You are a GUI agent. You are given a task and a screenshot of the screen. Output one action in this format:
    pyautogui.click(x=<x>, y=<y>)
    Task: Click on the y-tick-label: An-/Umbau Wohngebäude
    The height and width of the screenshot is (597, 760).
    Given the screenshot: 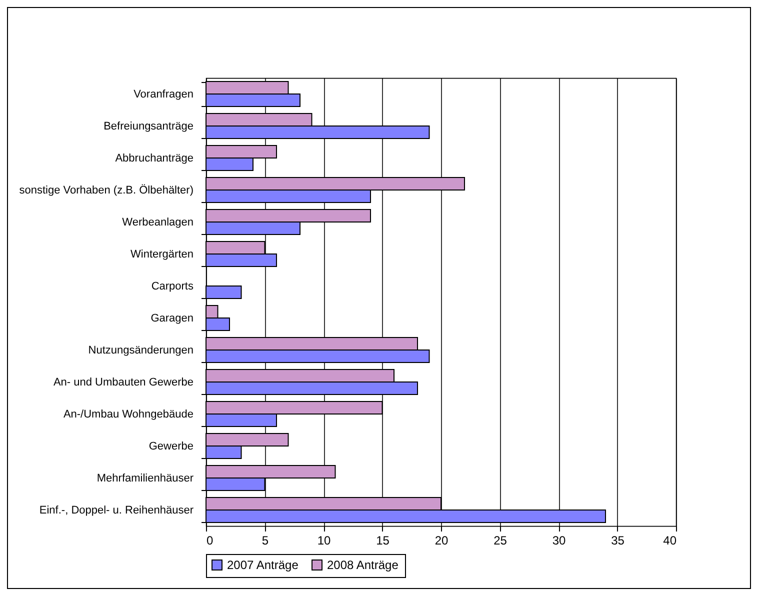 What is the action you would take?
    pyautogui.click(x=128, y=414)
    